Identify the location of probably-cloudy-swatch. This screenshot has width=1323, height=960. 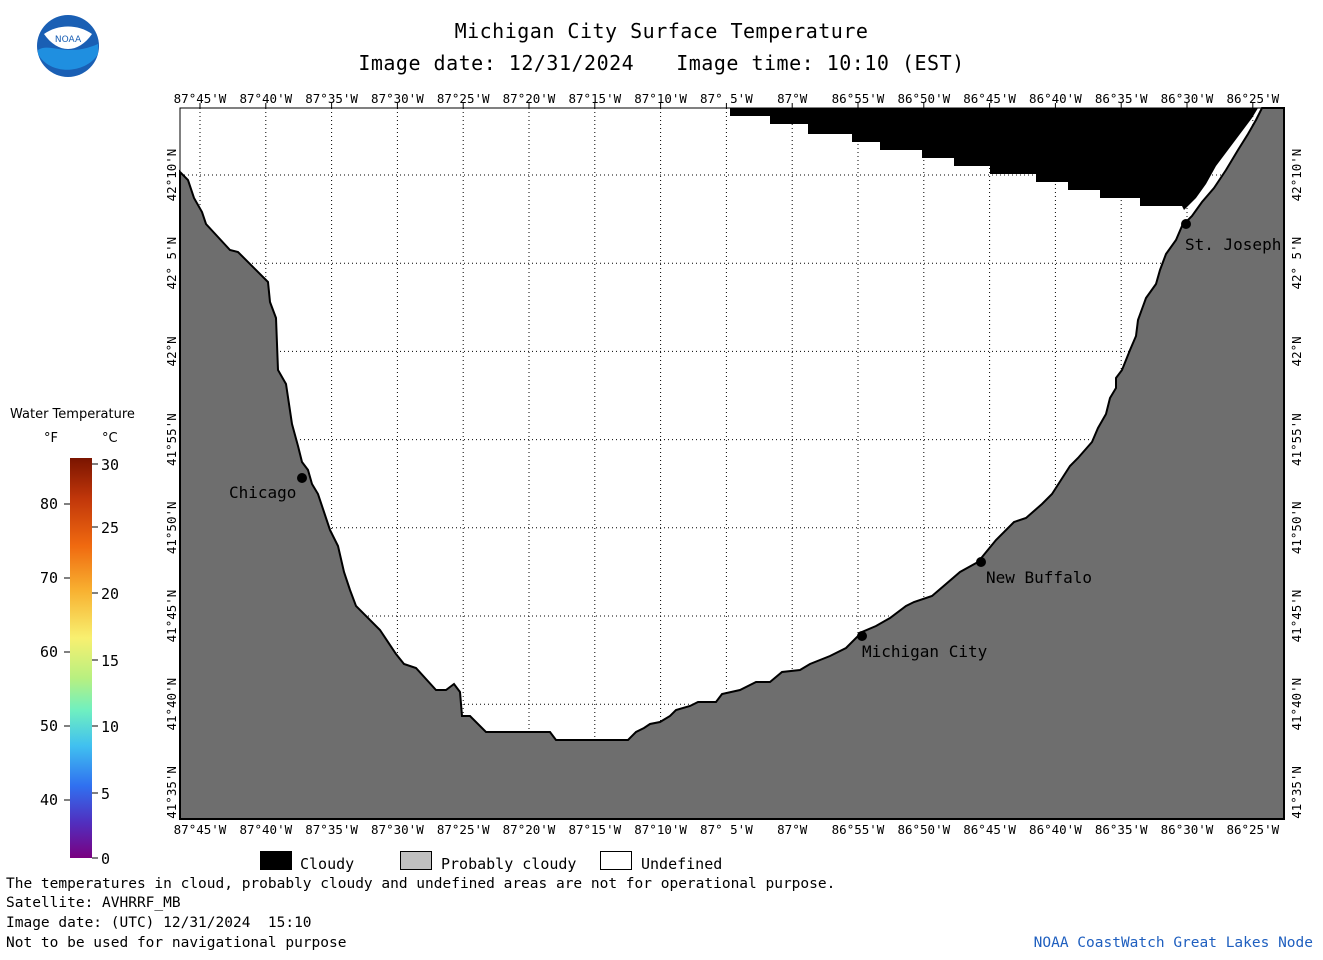
(416, 860).